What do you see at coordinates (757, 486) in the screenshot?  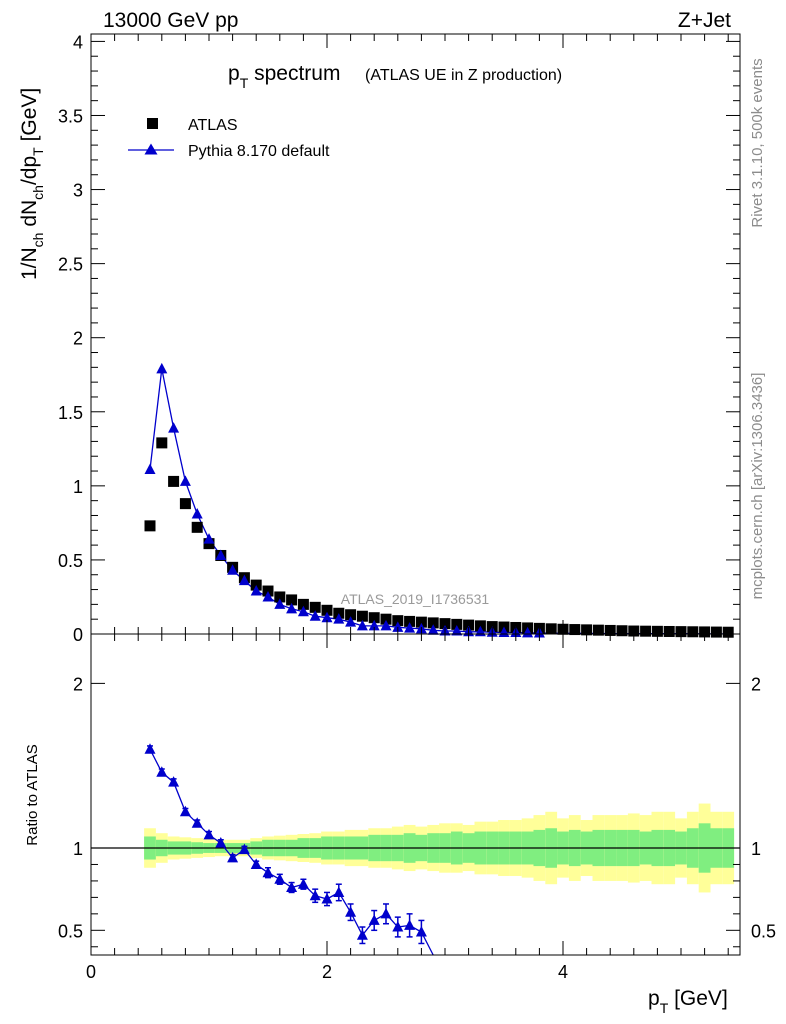 I see `mcplots-info: mcplots.cern.ch [arXiv:1306.3436]` at bounding box center [757, 486].